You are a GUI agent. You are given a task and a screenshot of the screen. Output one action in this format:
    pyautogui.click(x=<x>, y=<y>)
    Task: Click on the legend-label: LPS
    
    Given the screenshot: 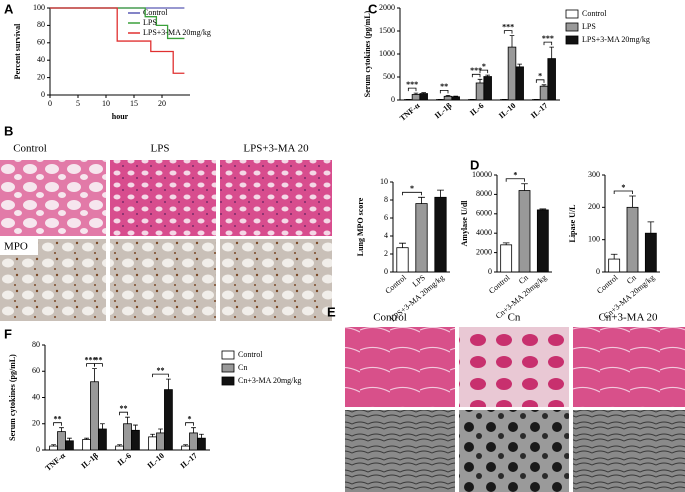 What is the action you would take?
    pyautogui.click(x=589, y=26)
    